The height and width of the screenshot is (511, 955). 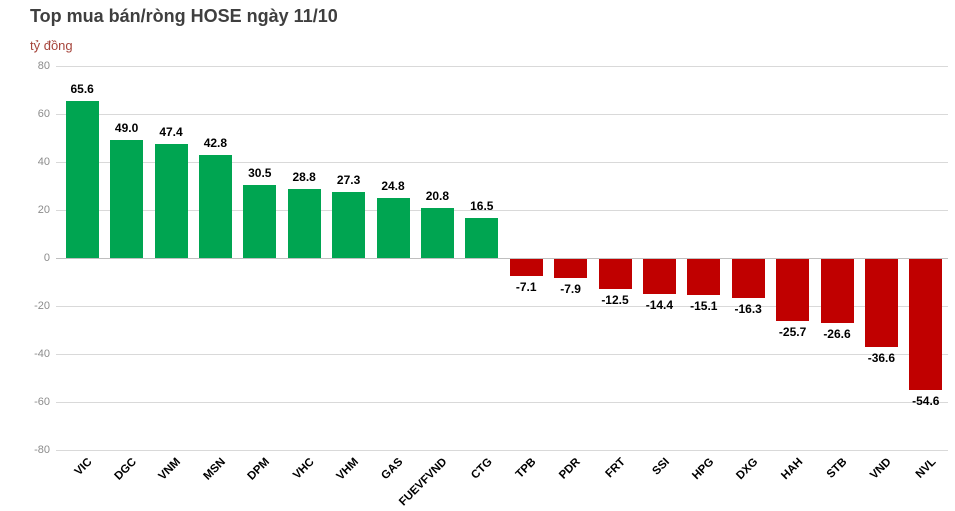 I want to click on x-axis-label: STB, so click(x=837, y=468).